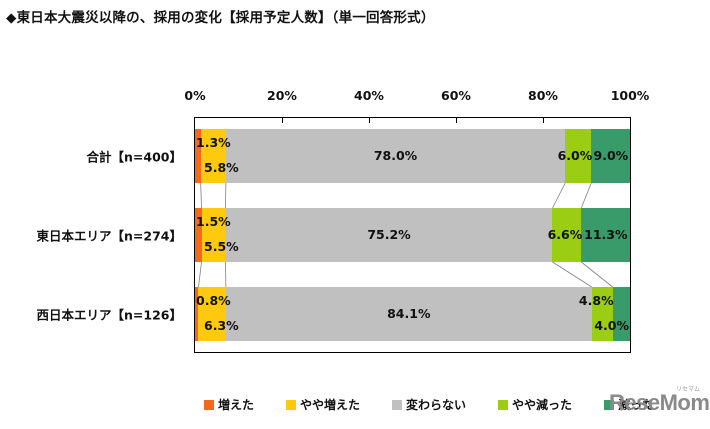 This screenshot has height=429, width=710. What do you see at coordinates (221, 167) in the screenshot?
I see `data-label: 5.8%` at bounding box center [221, 167].